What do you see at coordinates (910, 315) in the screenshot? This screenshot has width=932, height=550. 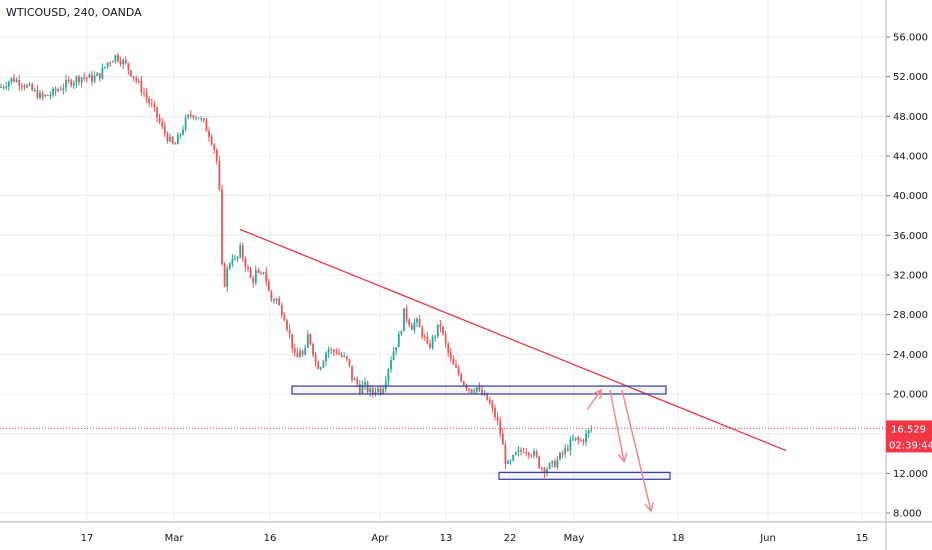 I see `y-tick-label: 28.000` at bounding box center [910, 315].